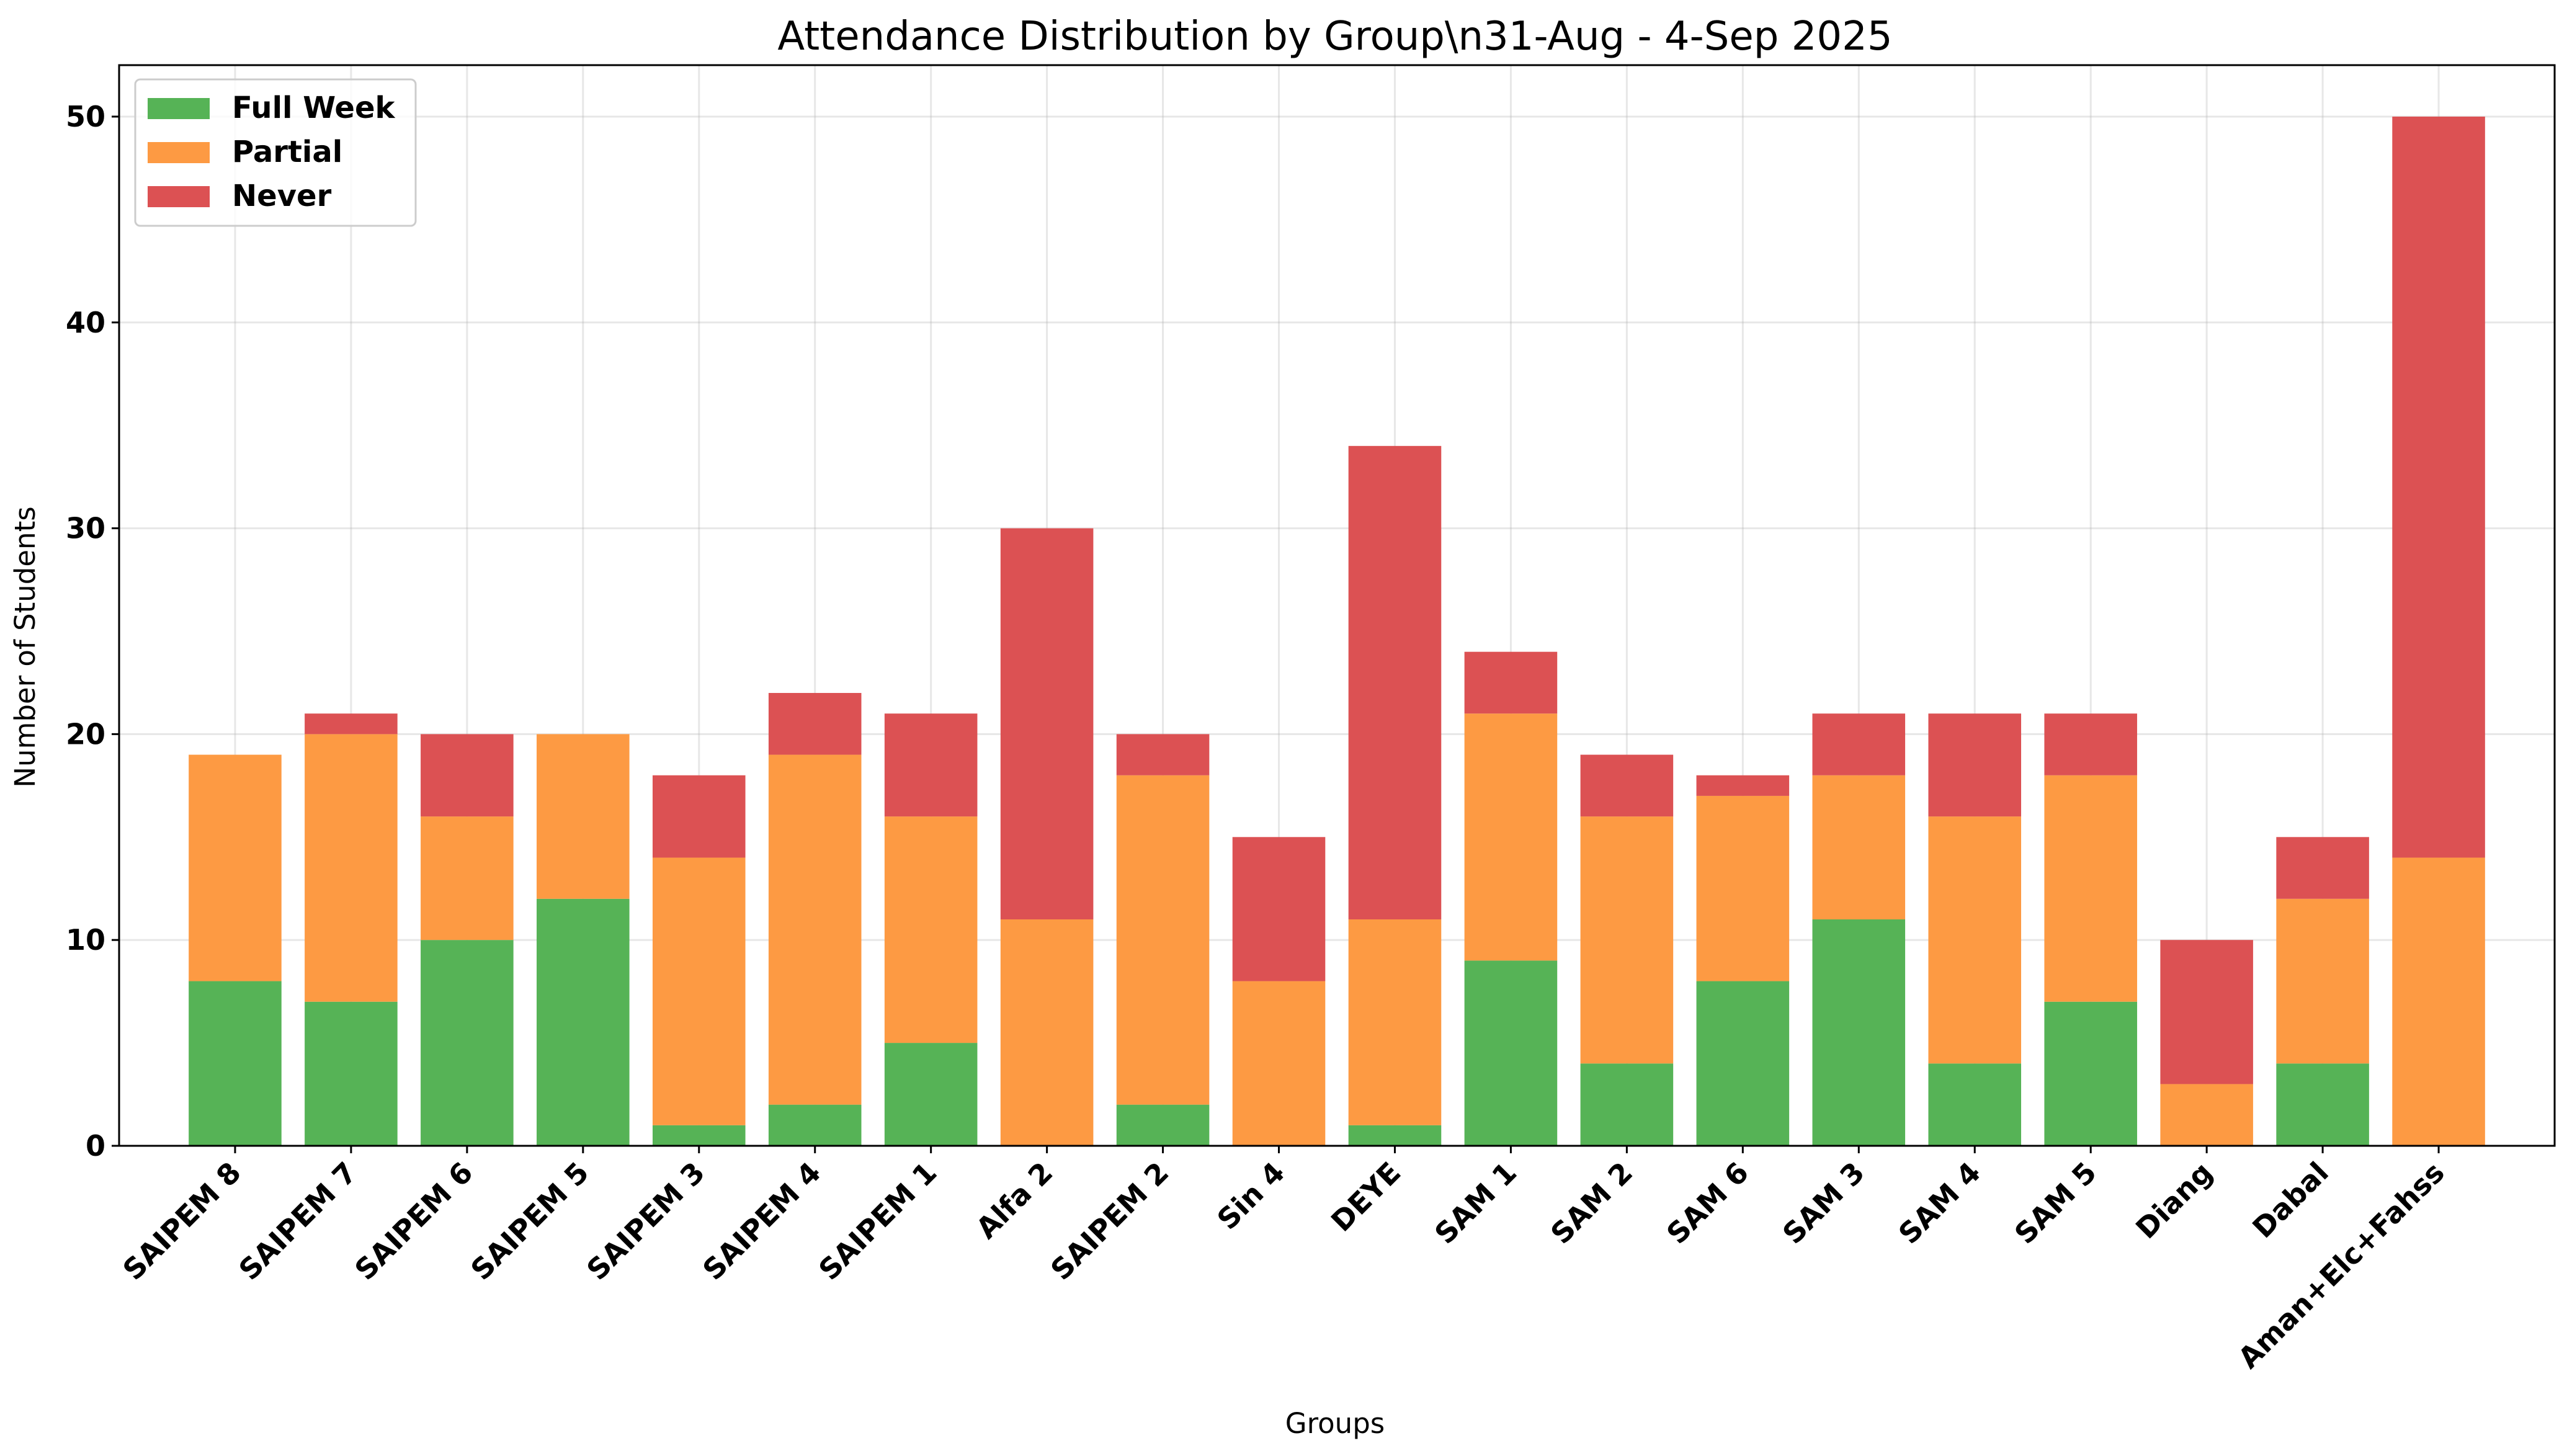 This screenshot has height=1456, width=2572. I want to click on legend-label: Partial, so click(287, 152).